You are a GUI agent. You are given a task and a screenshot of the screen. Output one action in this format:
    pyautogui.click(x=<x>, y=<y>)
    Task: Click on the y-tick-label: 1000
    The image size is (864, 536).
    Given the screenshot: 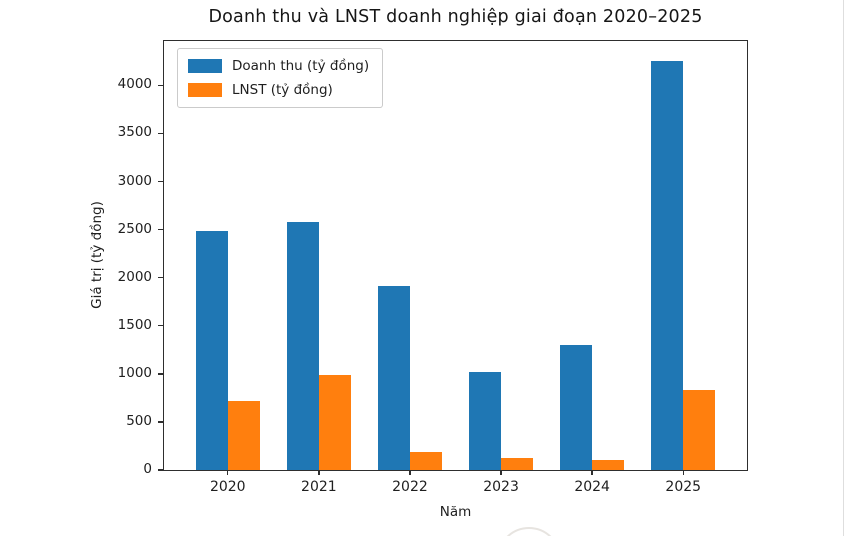 What is the action you would take?
    pyautogui.click(x=134, y=372)
    